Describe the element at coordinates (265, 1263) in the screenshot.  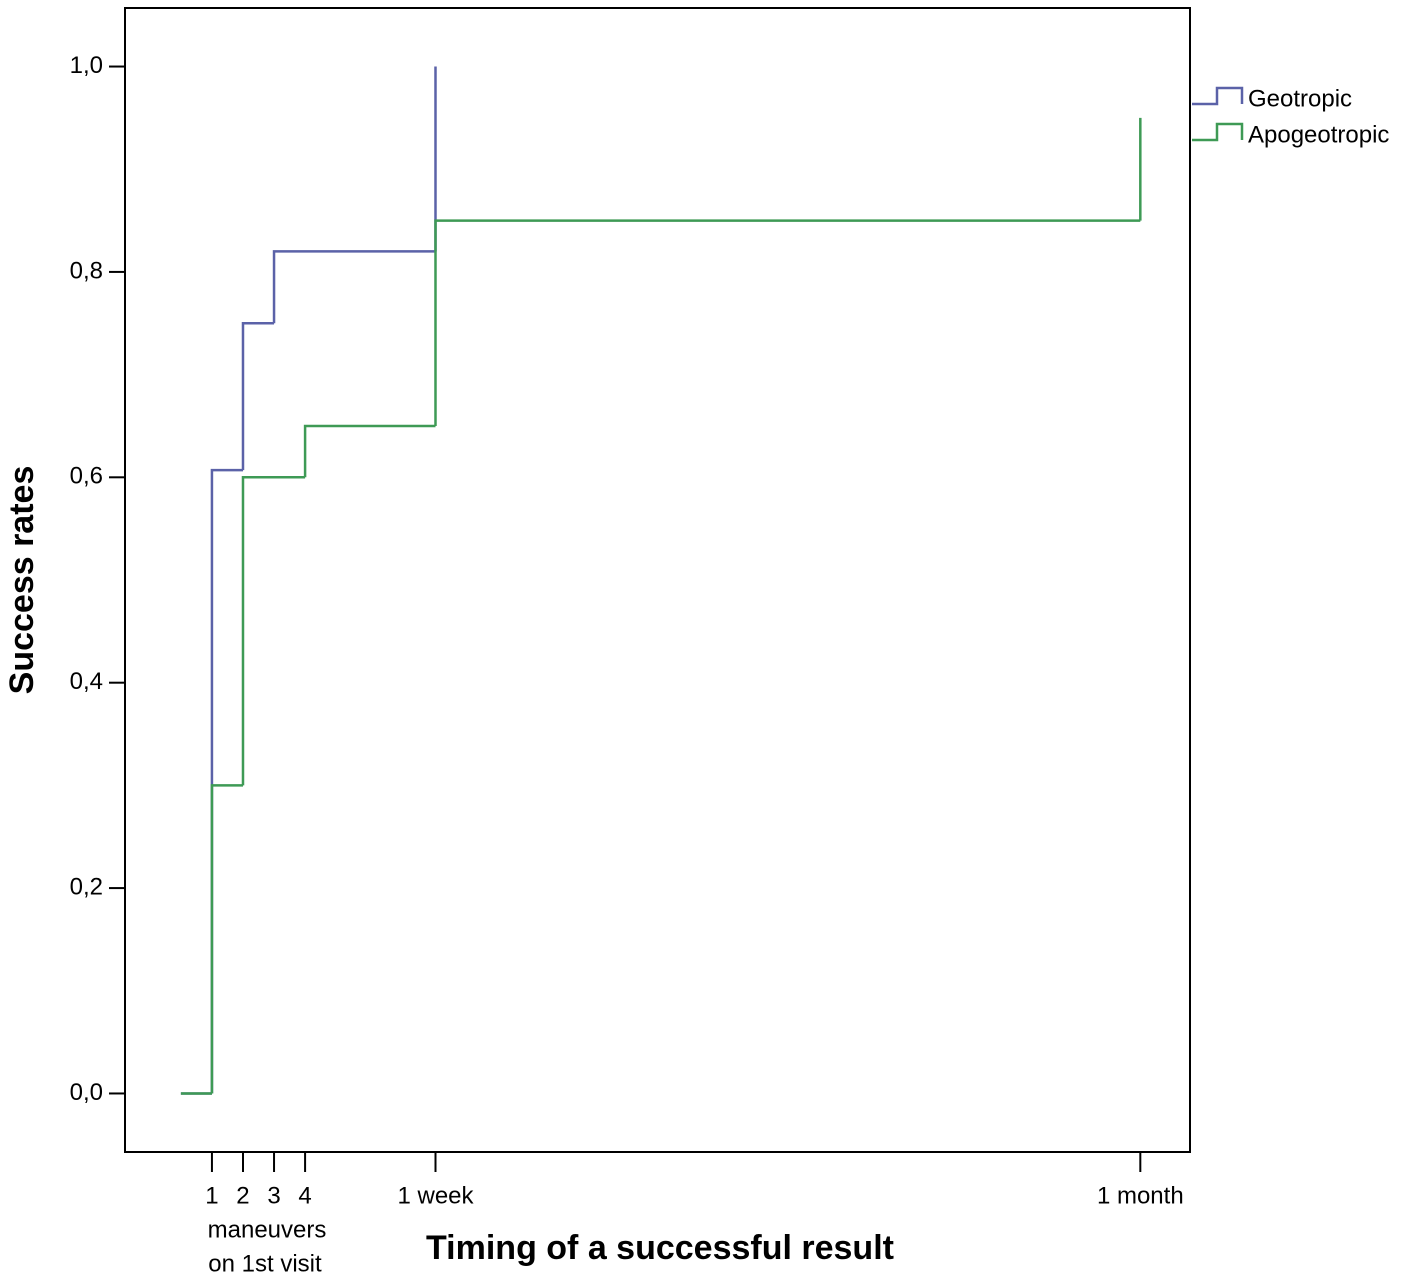
I see `annotation: on 1st visit` at that location.